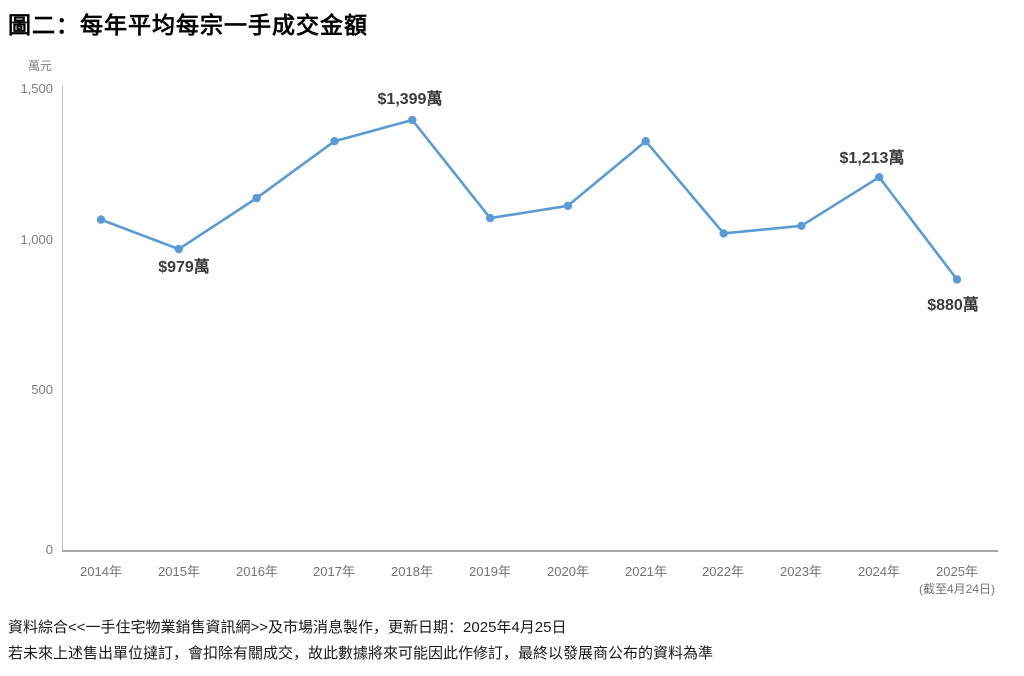 Image resolution: width=1024 pixels, height=676 pixels. Describe the element at coordinates (257, 571) in the screenshot. I see `x-tick-label-2016: 2016年` at that location.